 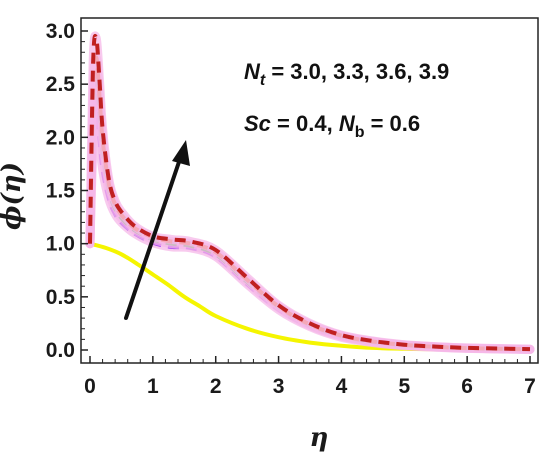 What do you see at coordinates (13, 196) in the screenshot?
I see `y-axis-label: ϕ(η)` at bounding box center [13, 196].